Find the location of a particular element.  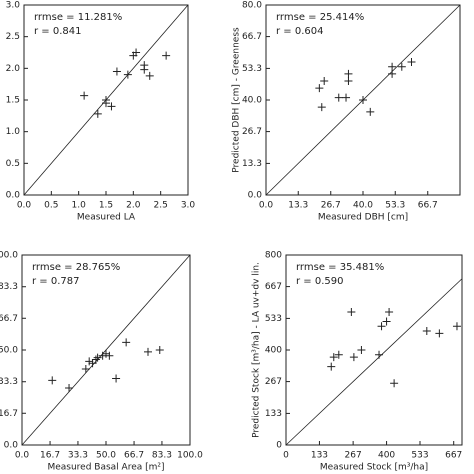

x-tick-label: 66.7 is located at coordinates (134, 456).